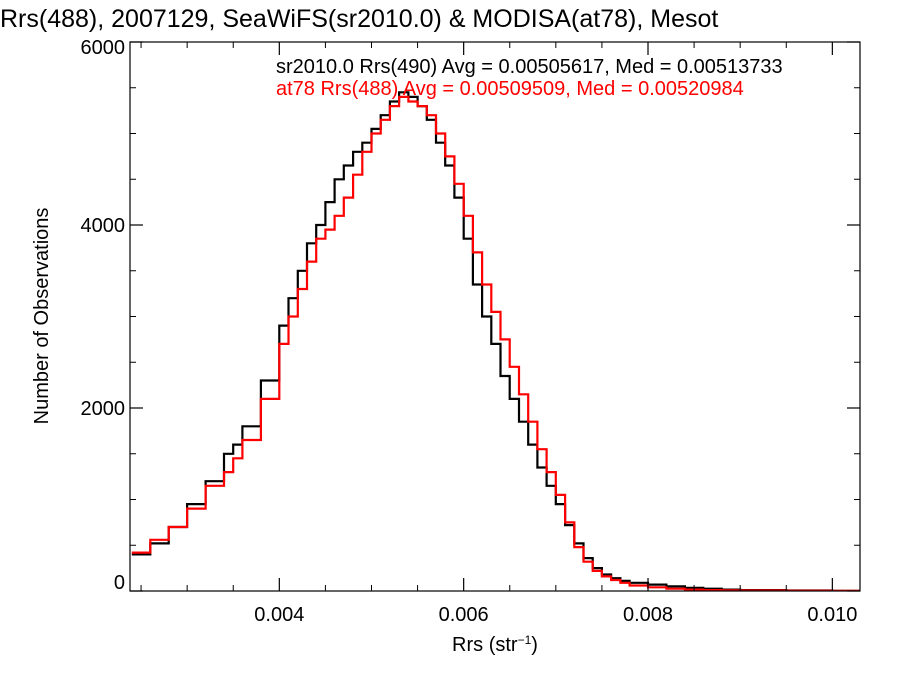 The image size is (900, 675). I want to click on y-tick-label: 6000, so click(103, 48).